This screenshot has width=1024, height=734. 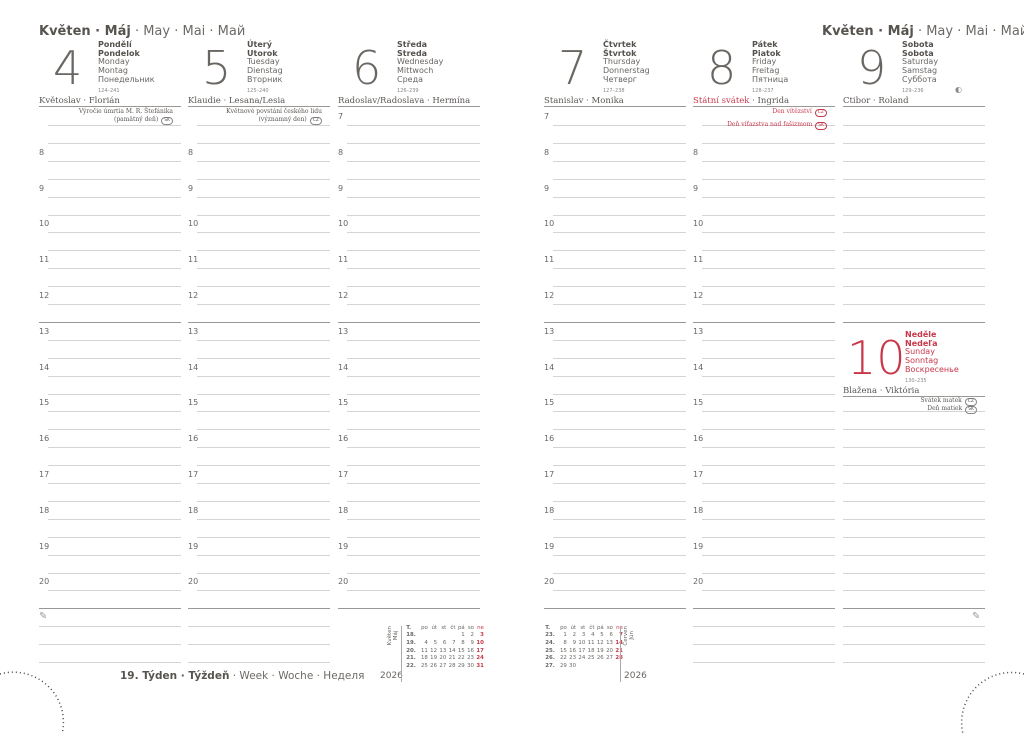 I want to click on hour-label: 13, so click(x=44, y=331).